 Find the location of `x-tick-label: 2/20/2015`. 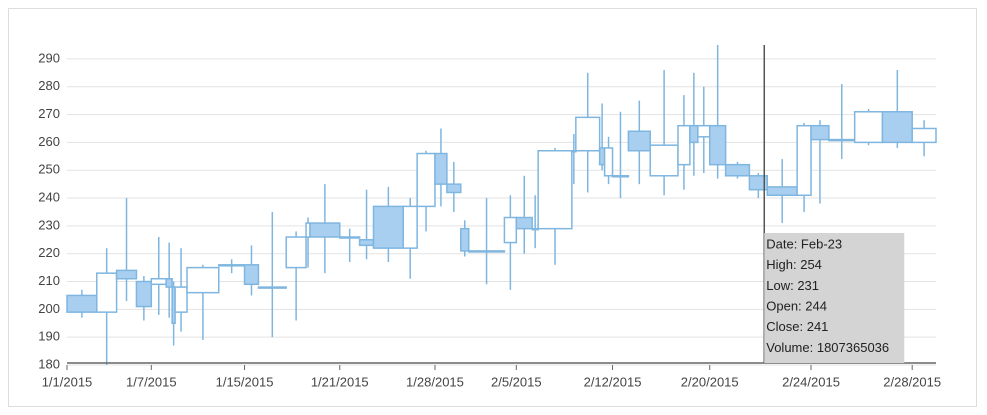

x-tick-label: 2/20/2015 is located at coordinates (710, 381).